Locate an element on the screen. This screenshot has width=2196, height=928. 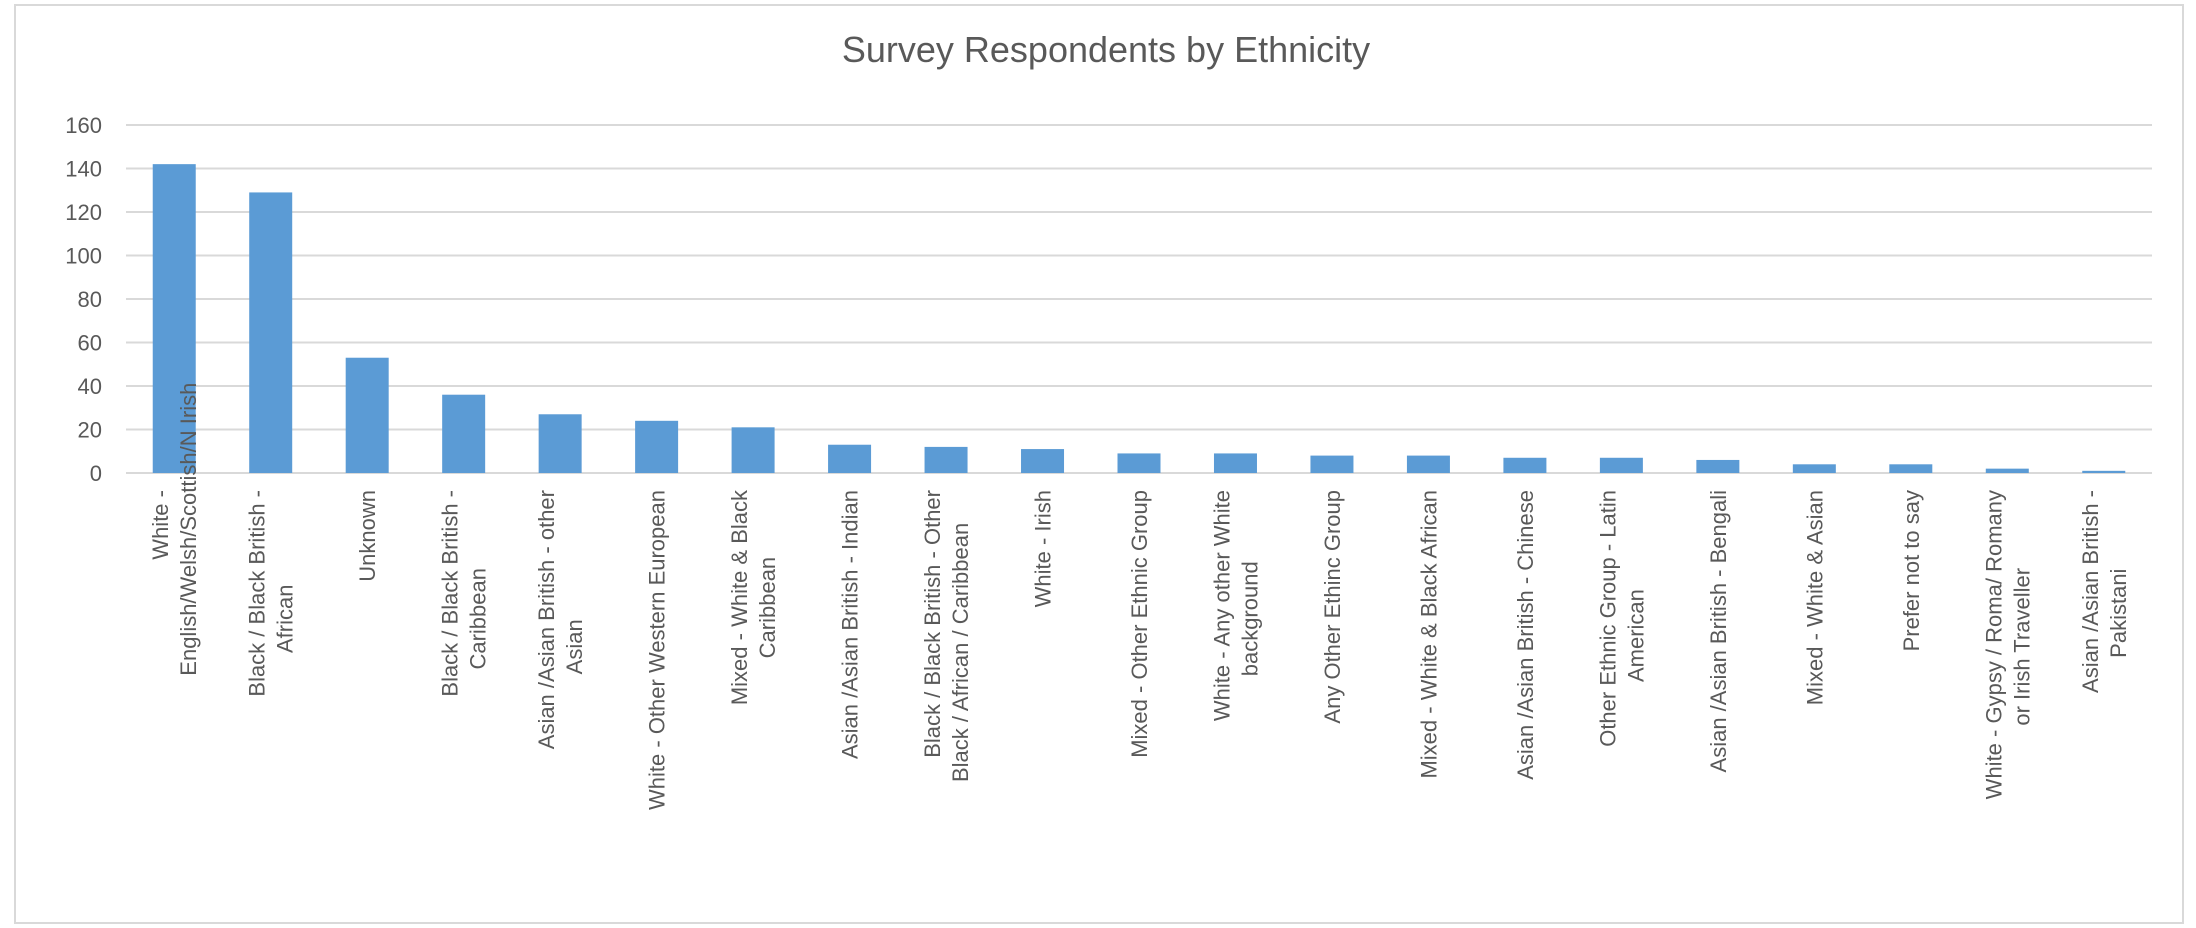
x-tick-label: Asian /Asian British - Pakistani is located at coordinates (2104, 591).